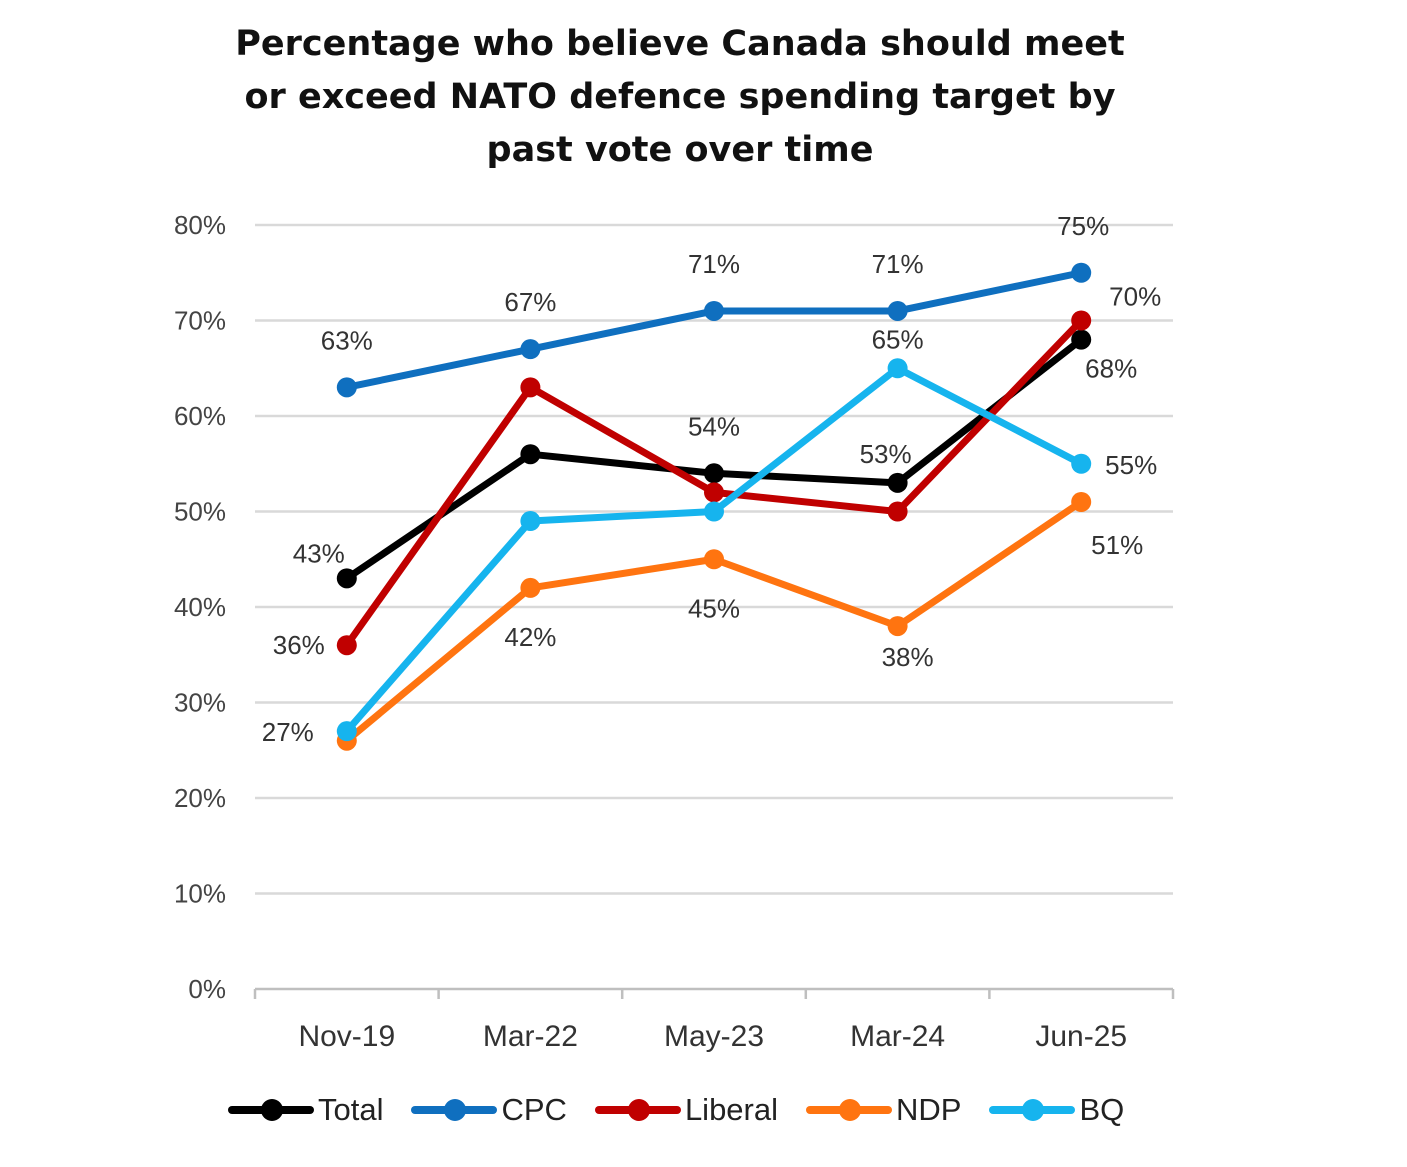 The height and width of the screenshot is (1167, 1407). Describe the element at coordinates (1111, 369) in the screenshot. I see `data-label-total: 68%` at that location.